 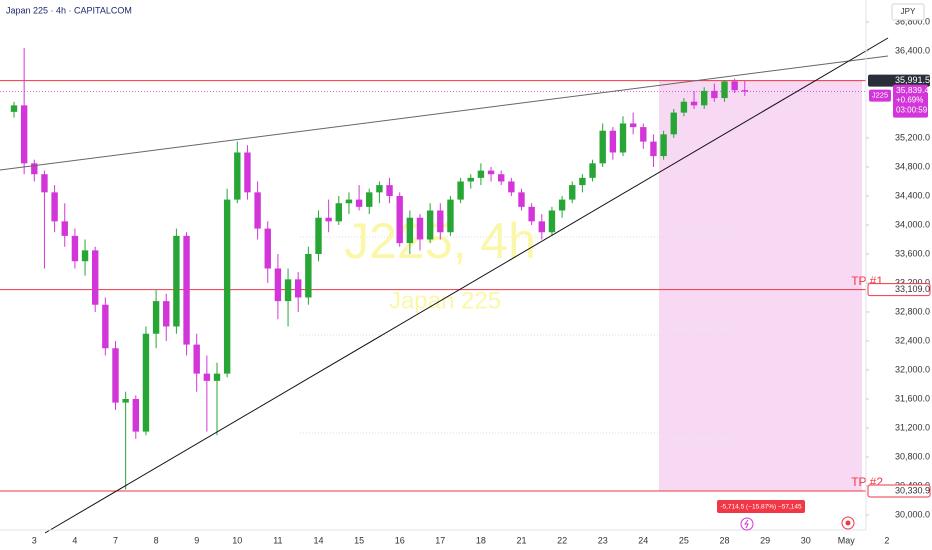 What do you see at coordinates (237, 540) in the screenshot?
I see `x-tick-label: 10` at bounding box center [237, 540].